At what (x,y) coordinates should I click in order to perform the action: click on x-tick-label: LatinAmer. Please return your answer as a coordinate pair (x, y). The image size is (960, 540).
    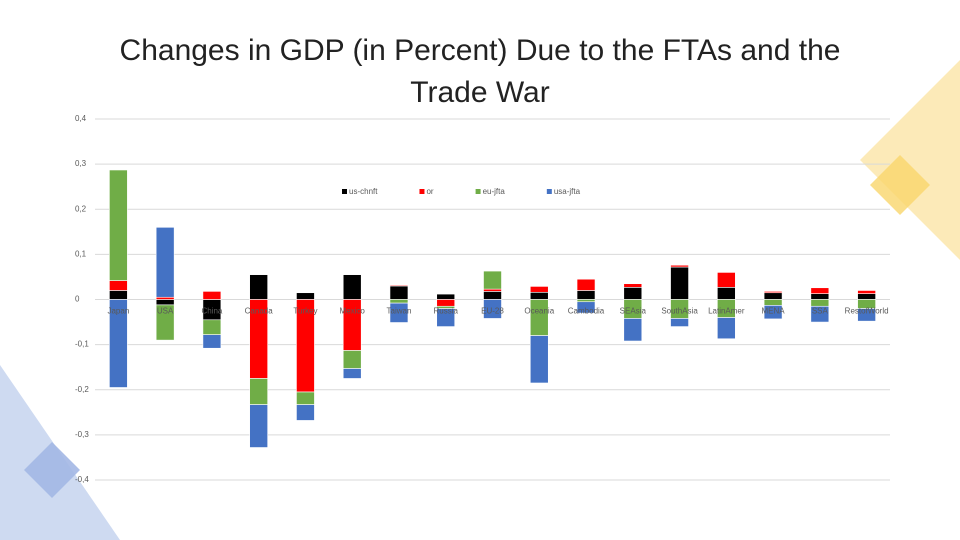
    Looking at the image, I should click on (726, 311).